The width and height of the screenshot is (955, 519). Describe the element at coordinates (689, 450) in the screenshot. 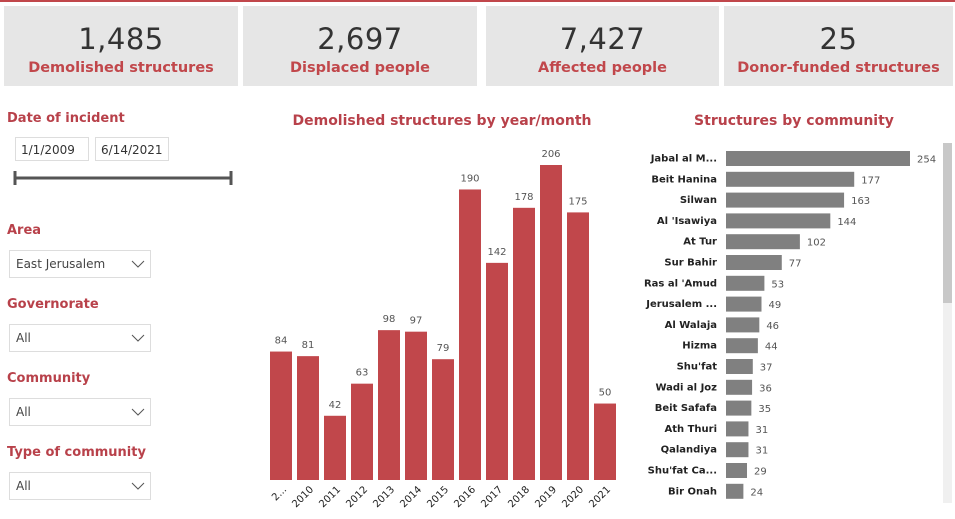

I see `category-label: Qalandiya` at that location.